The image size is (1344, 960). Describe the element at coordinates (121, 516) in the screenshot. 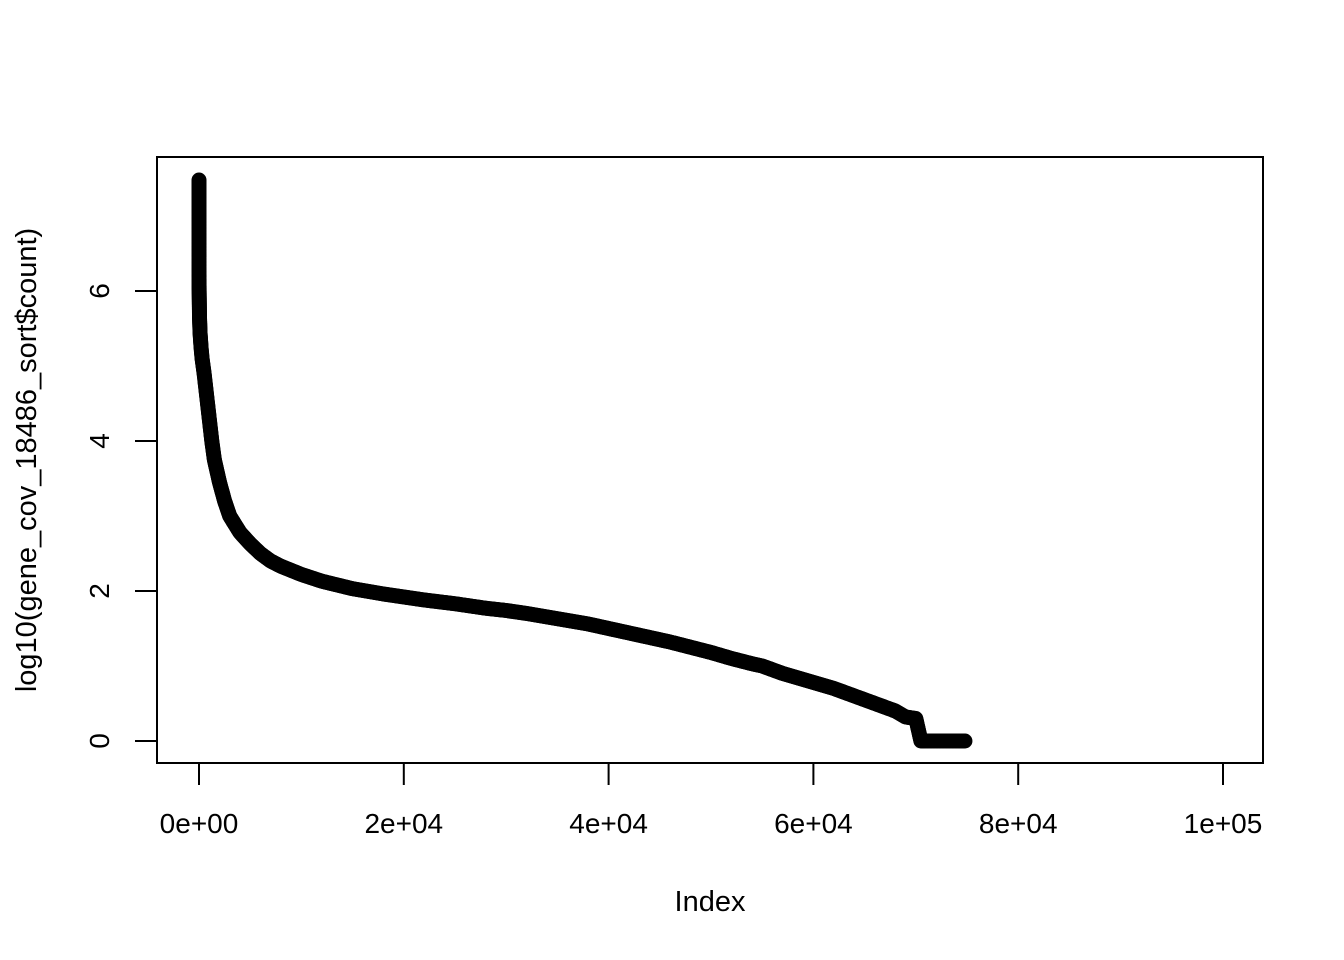

I see `y-axis: 0 2 4 6` at that location.